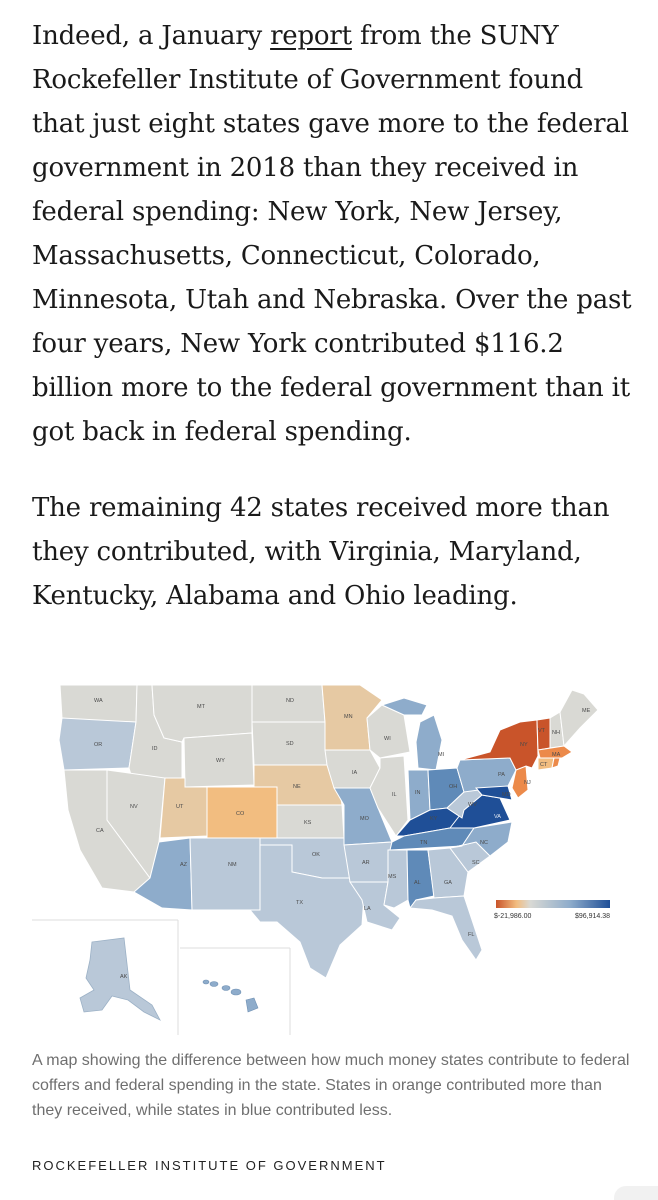 This screenshot has height=1200, width=658. I want to click on label-la: LA, so click(367, 909).